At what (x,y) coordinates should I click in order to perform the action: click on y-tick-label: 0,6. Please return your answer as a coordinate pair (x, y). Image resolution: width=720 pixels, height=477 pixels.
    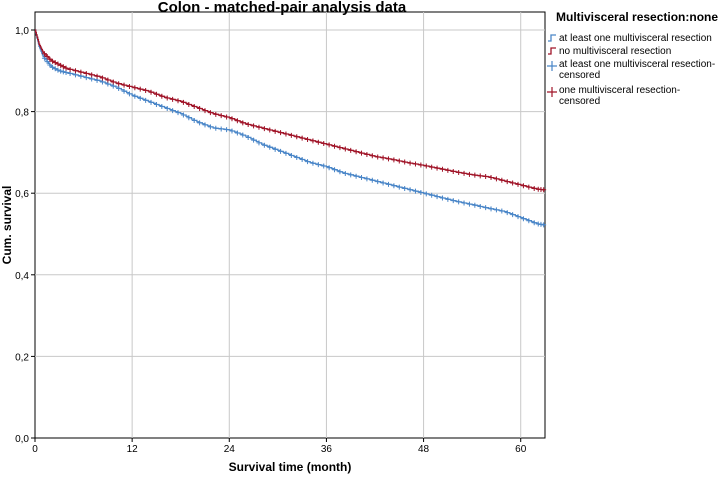
    Looking at the image, I should click on (22, 194).